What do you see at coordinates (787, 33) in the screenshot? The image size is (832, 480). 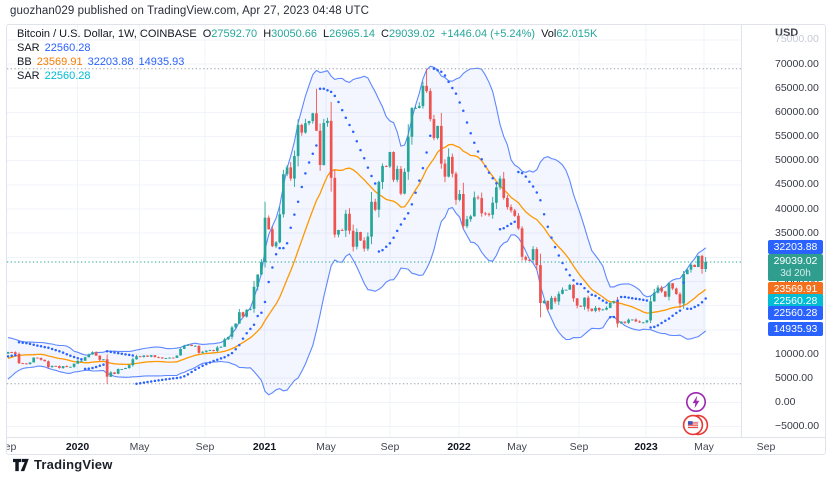 I see `currency-label: USD` at bounding box center [787, 33].